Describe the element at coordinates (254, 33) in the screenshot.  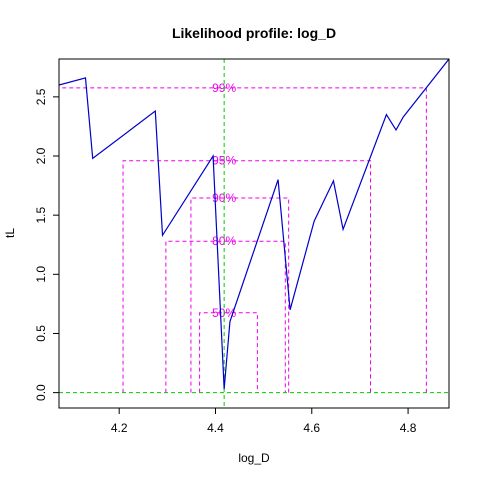
I see `chart-title: Likelihood profile: log_D` at that location.